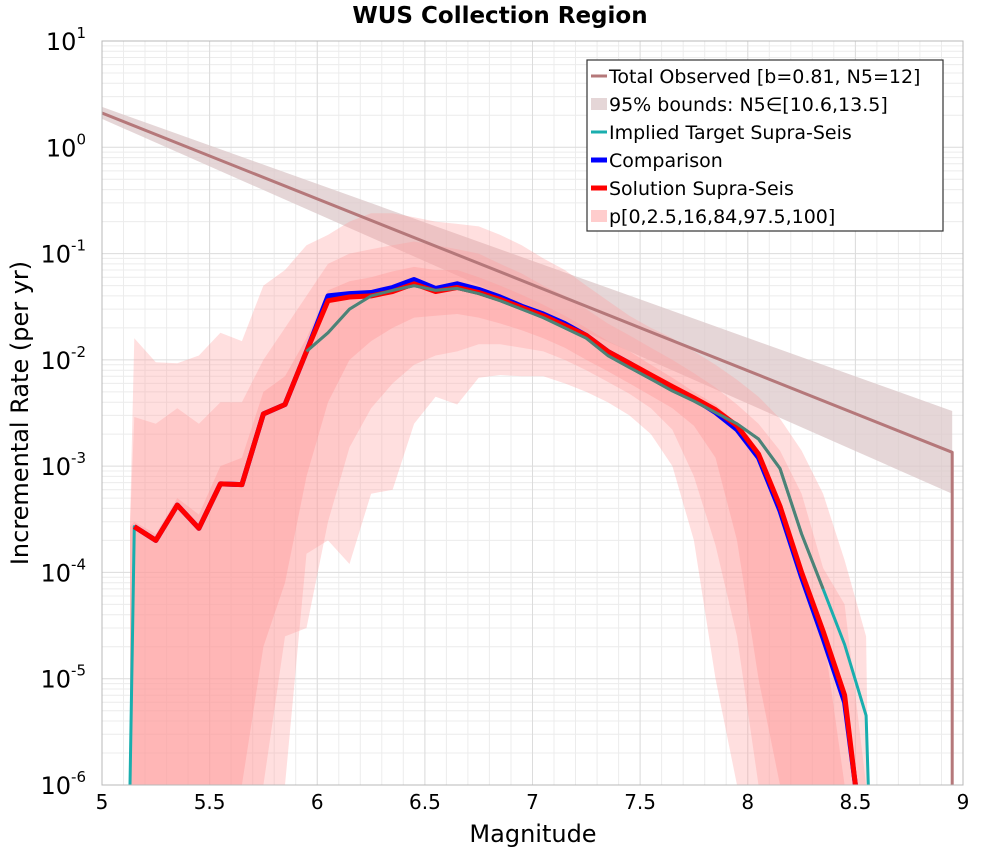 The height and width of the screenshot is (850, 1000). What do you see at coordinates (63, 678) in the screenshot?
I see `y-tick-label: 10⁻⁵` at bounding box center [63, 678].